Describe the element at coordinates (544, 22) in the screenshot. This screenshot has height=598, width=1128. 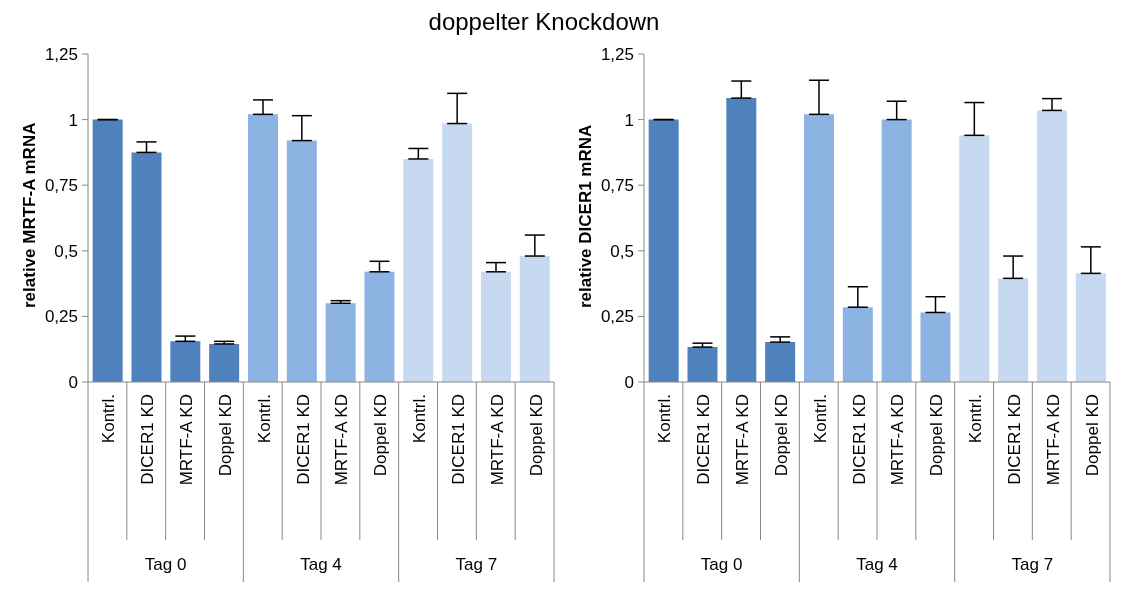
I see `chart-title: doppelter Knockdown` at that location.